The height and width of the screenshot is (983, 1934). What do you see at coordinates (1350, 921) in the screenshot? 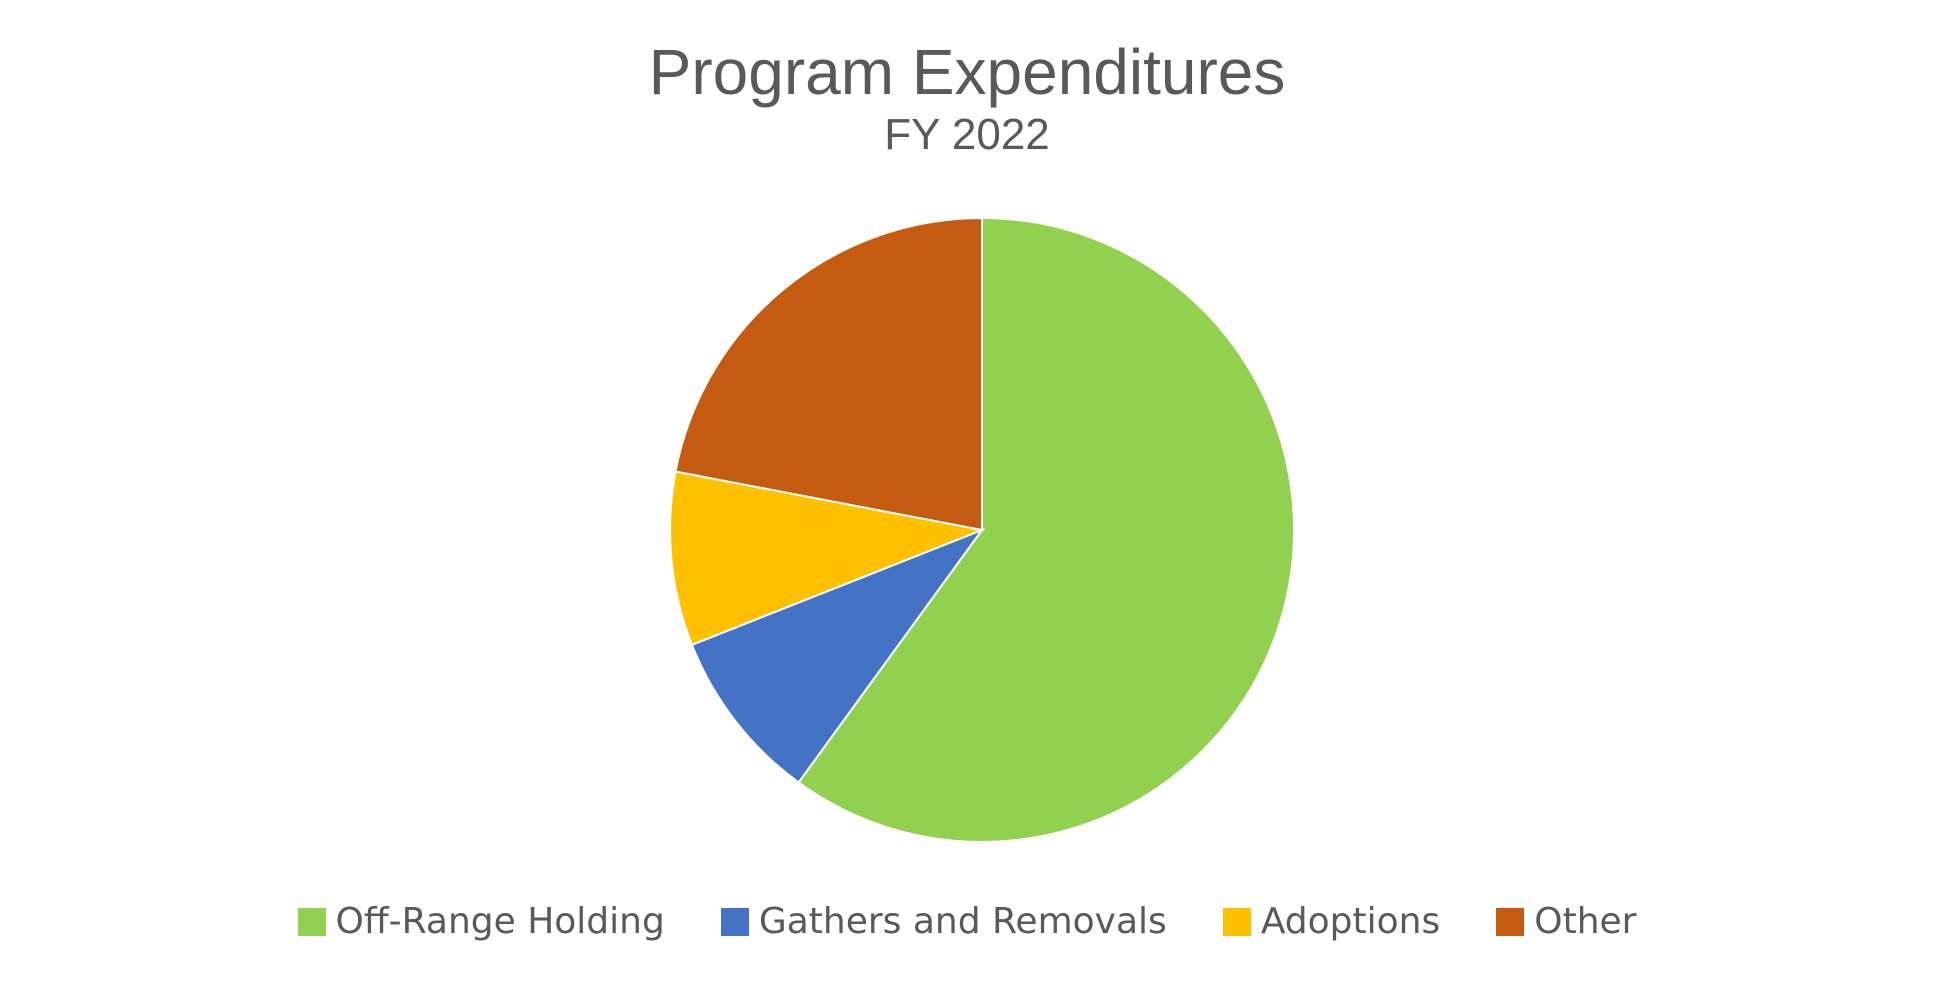
I see `legend-label: Adoptions` at bounding box center [1350, 921].